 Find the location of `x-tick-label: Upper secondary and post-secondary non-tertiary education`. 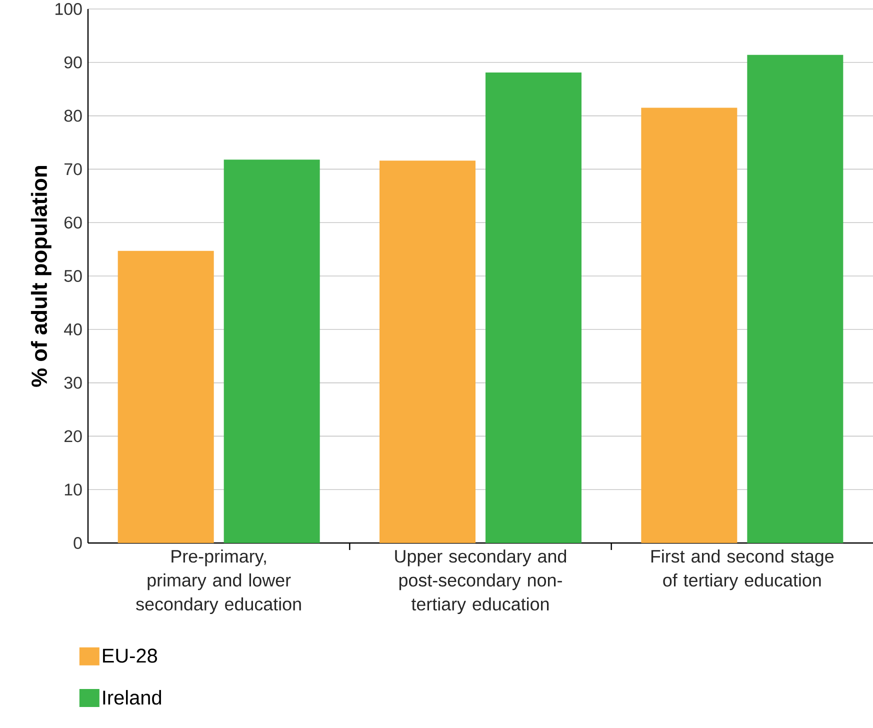

x-tick-label: Upper secondary and post-secondary non-tertiary education is located at coordinates (480, 582).